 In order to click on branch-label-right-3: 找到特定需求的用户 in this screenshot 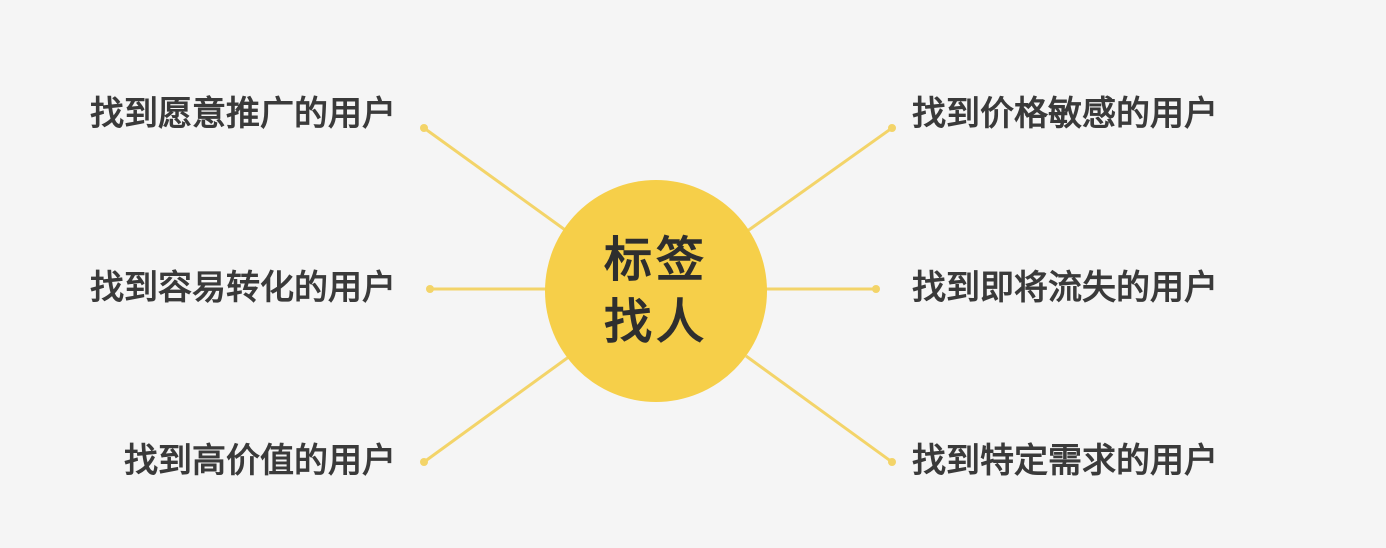, I will do `click(1065, 461)`.